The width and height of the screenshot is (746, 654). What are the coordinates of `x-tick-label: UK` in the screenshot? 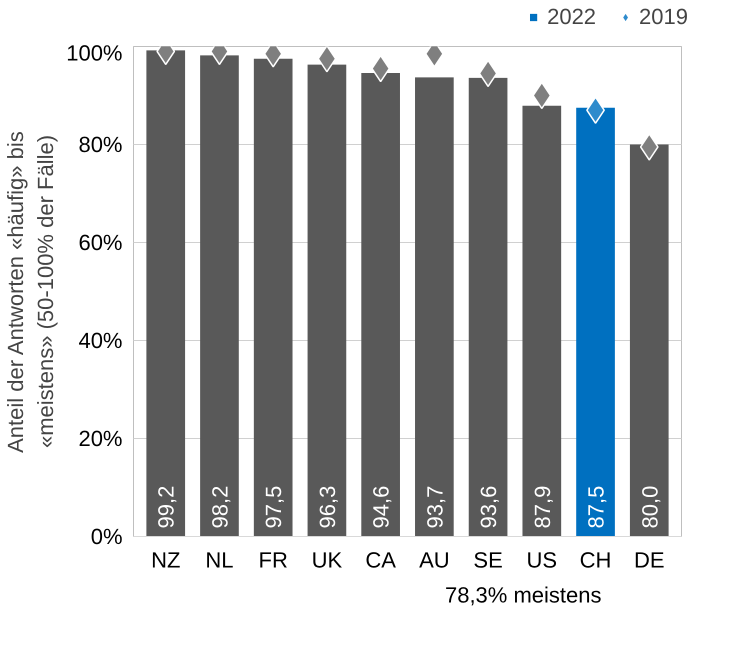 It's located at (327, 560).